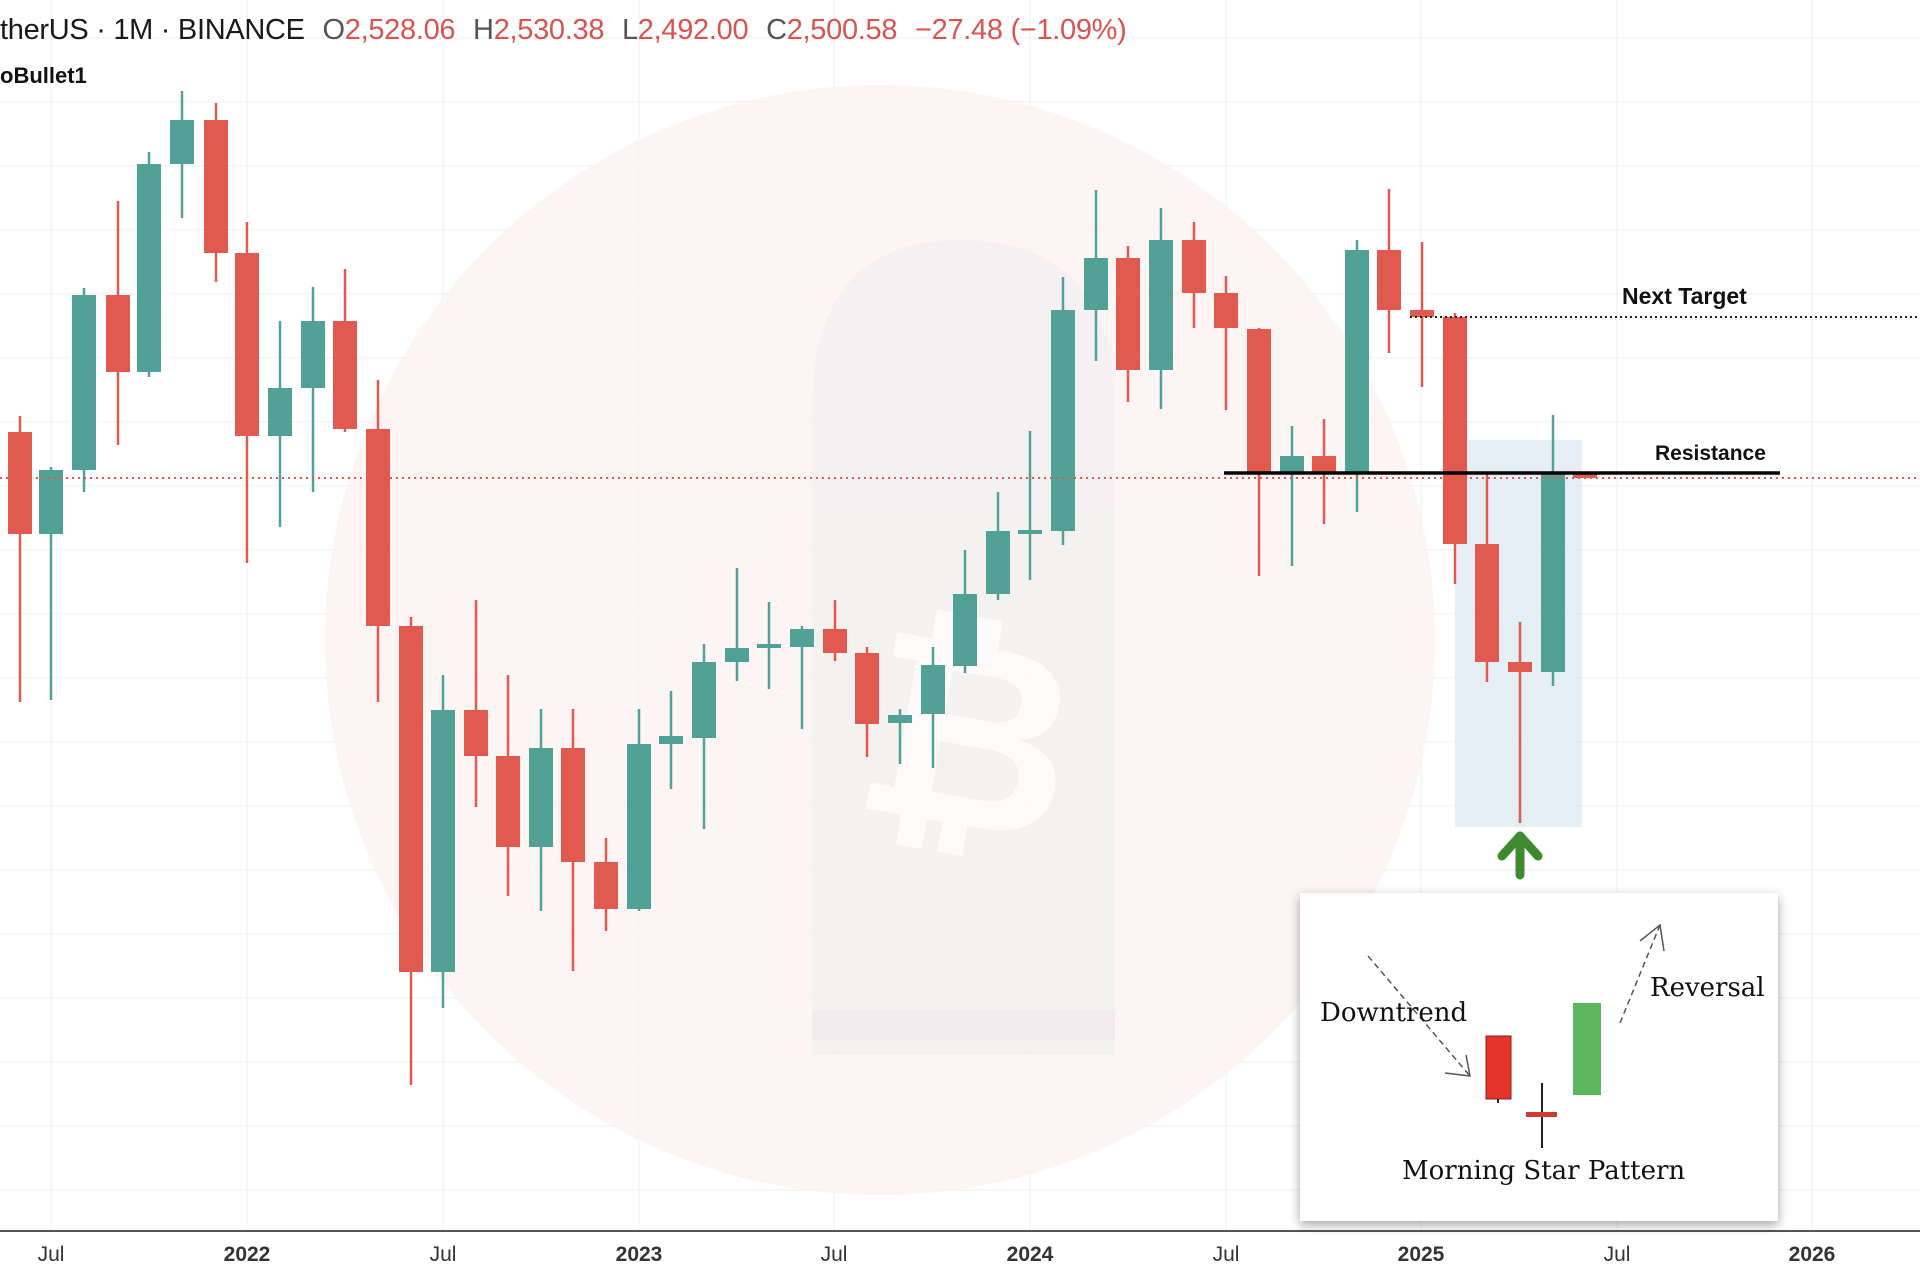  I want to click on pattern-title: Morning Star Pattern, so click(1544, 1171).